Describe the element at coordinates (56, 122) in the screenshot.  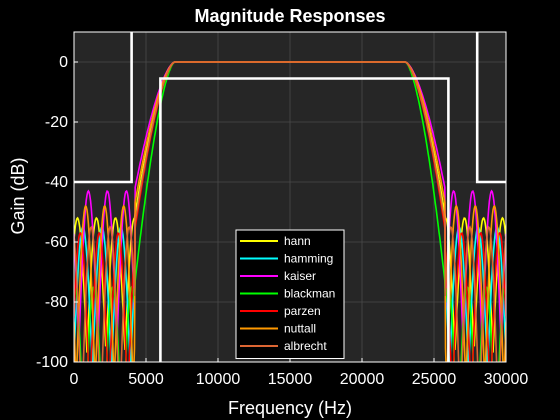
I see `y-tick-label: -20` at that location.